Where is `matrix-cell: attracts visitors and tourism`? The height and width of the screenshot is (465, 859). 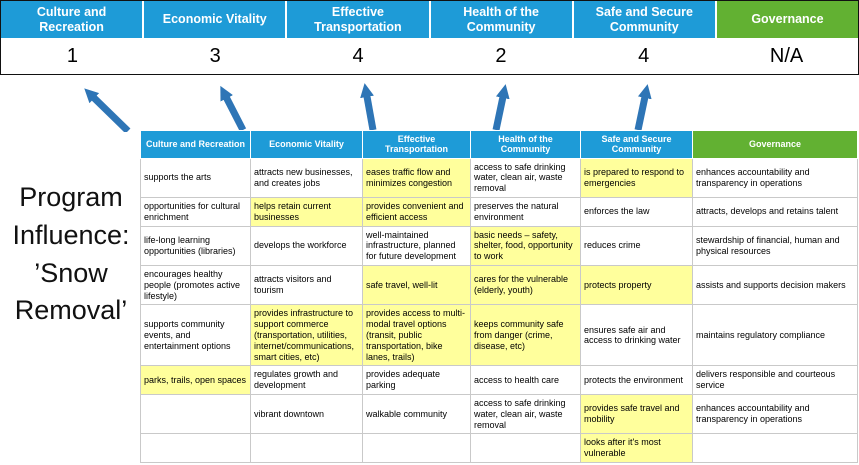
matrix-cell: attracts visitors and tourism is located at coordinates (306, 285).